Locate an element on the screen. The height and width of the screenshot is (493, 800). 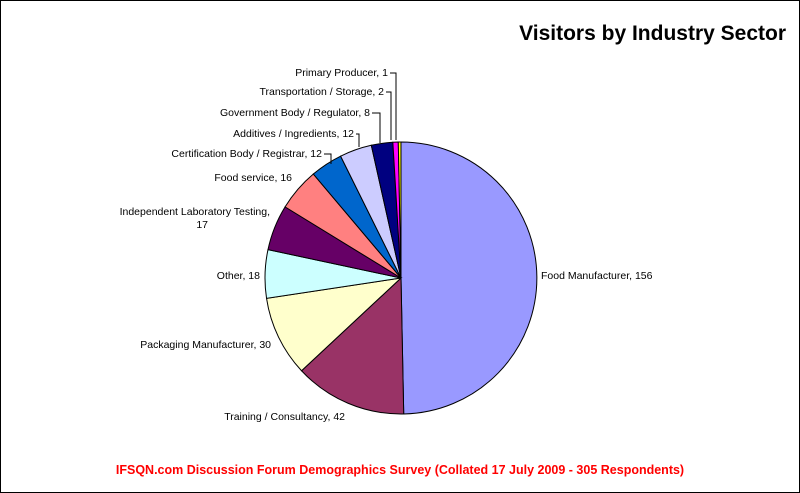
slice-label: Packaging Manufacturer, 30 is located at coordinates (205, 345).